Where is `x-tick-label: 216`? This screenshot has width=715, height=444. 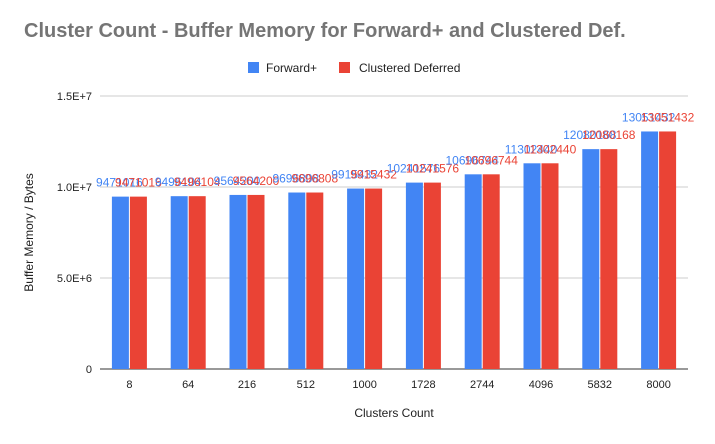 x-tick-label: 216 is located at coordinates (247, 385).